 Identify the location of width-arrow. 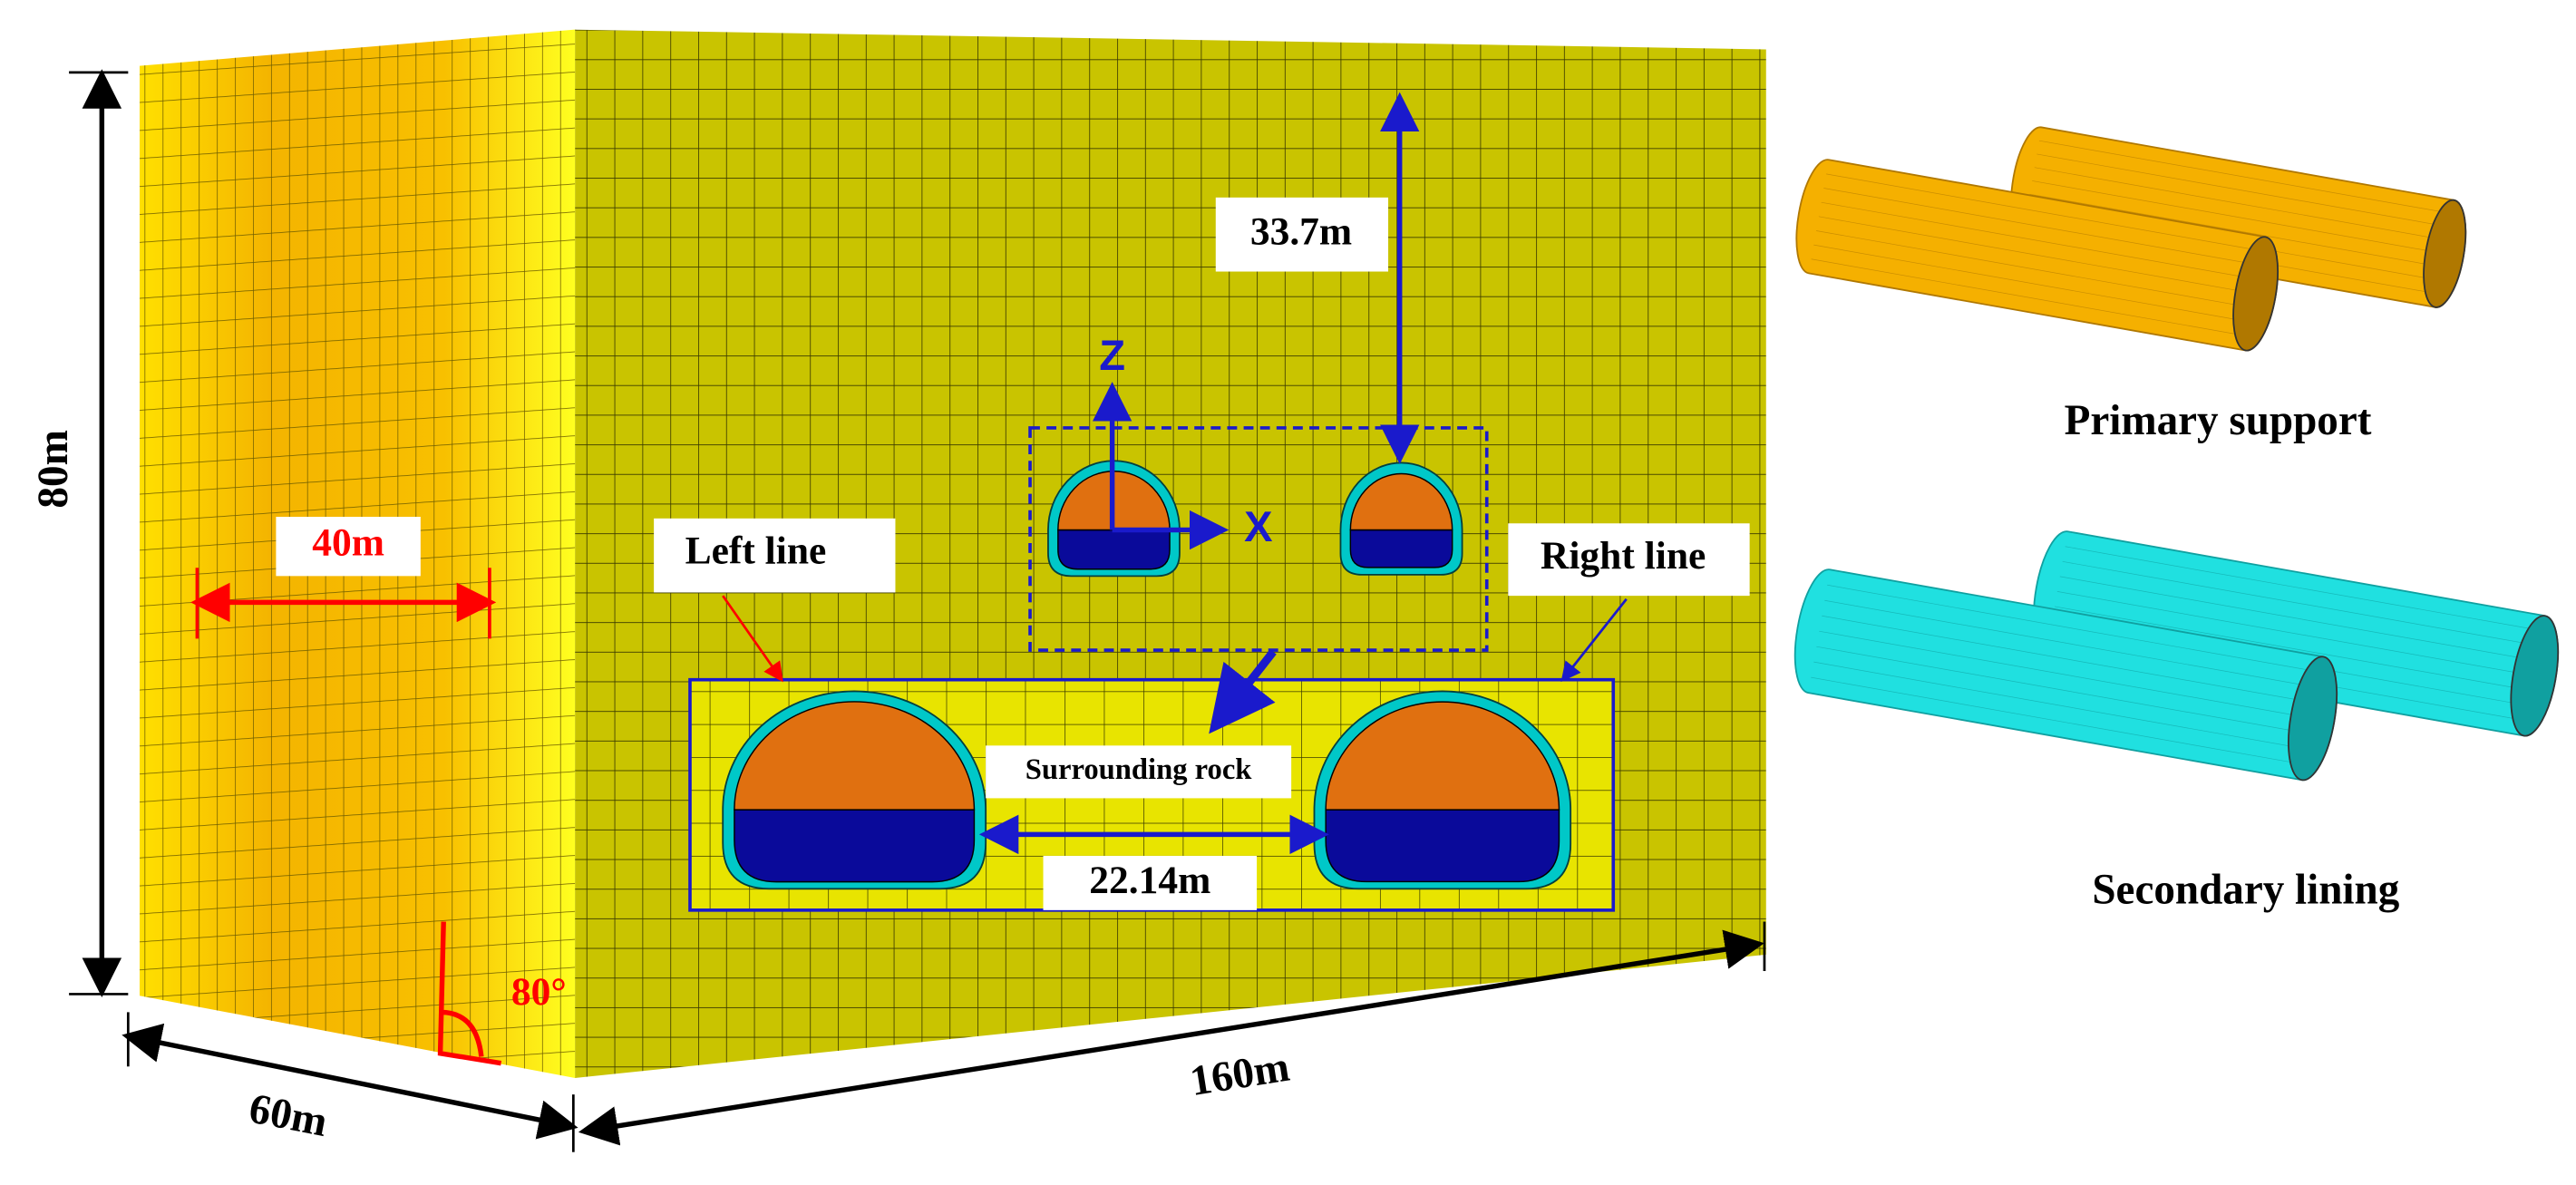
(350, 1081).